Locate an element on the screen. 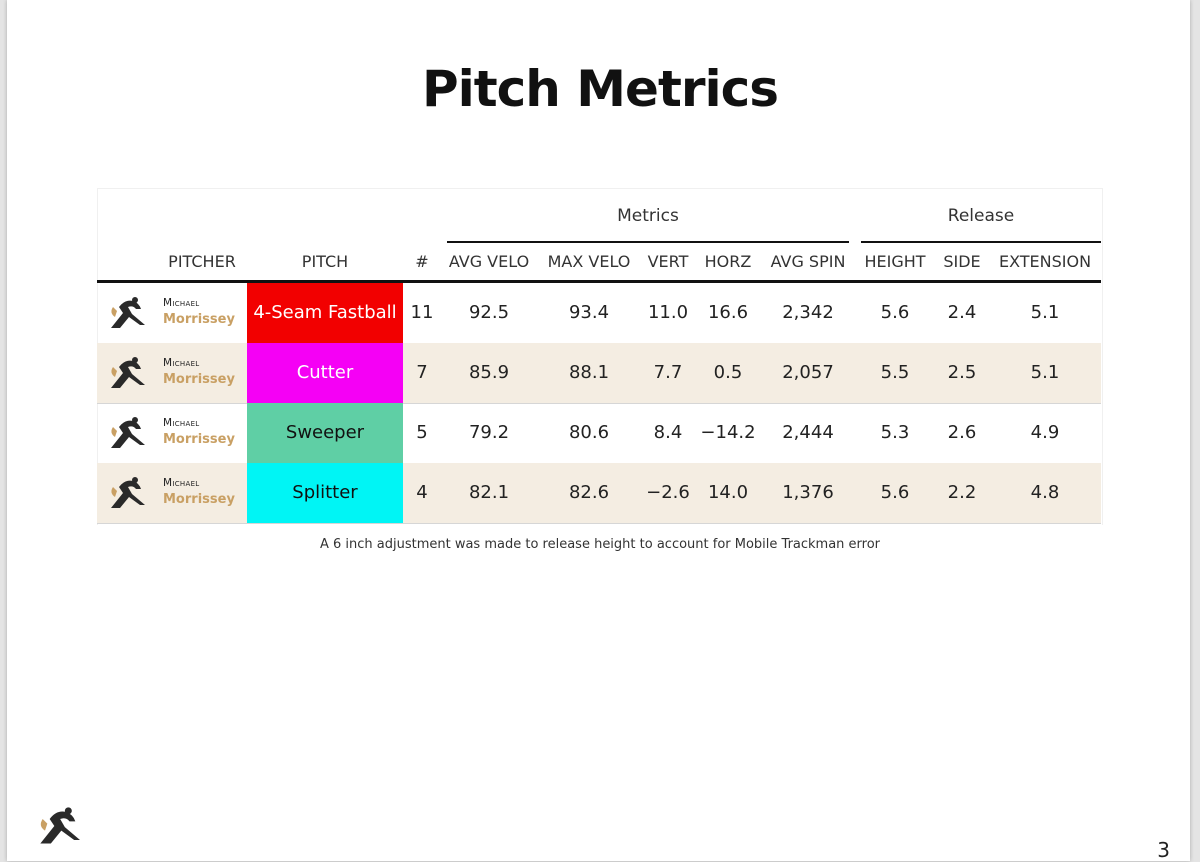  horz-cell: 16.6 is located at coordinates (728, 312).